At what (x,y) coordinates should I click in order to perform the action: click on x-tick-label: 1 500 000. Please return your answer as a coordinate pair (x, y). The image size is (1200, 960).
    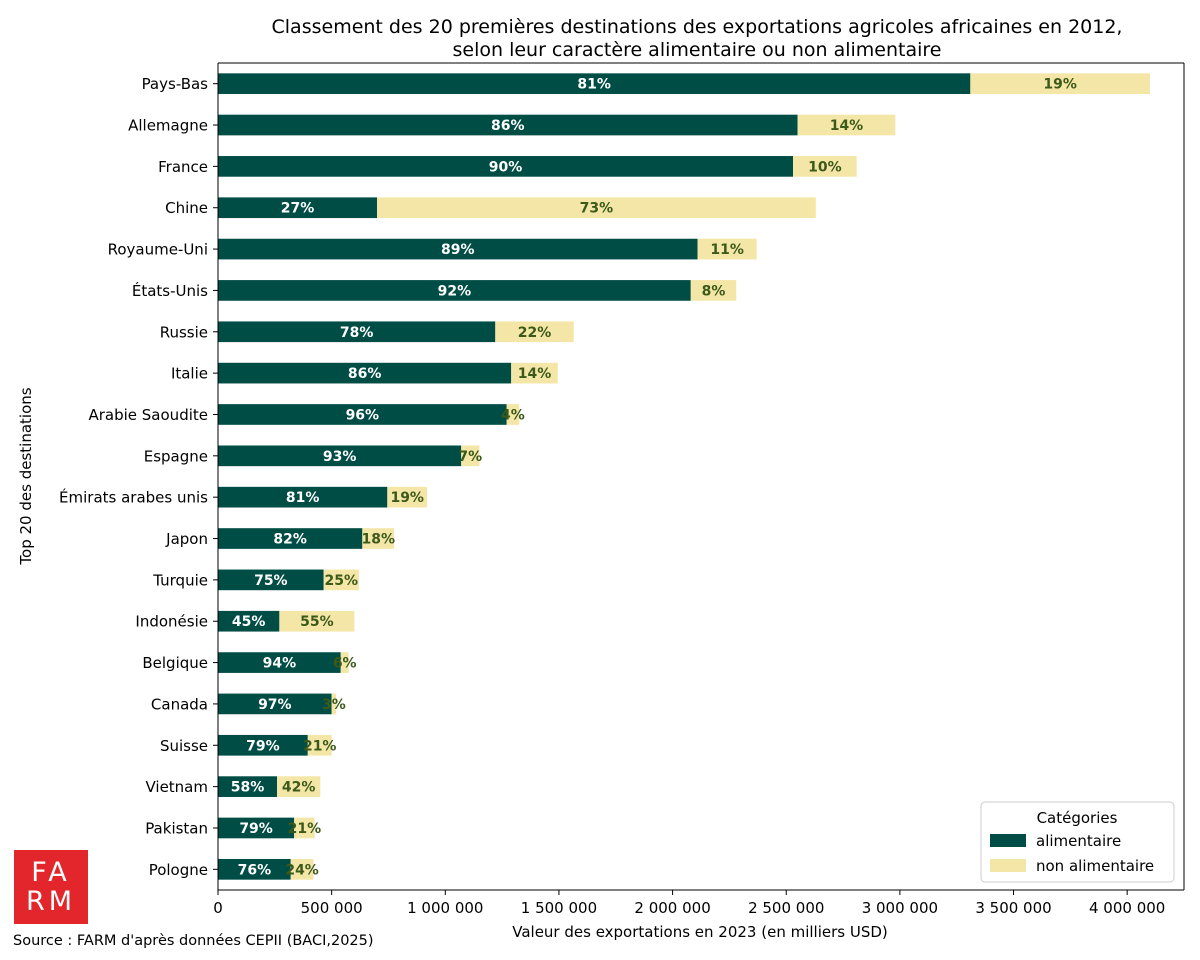
    Looking at the image, I should click on (559, 908).